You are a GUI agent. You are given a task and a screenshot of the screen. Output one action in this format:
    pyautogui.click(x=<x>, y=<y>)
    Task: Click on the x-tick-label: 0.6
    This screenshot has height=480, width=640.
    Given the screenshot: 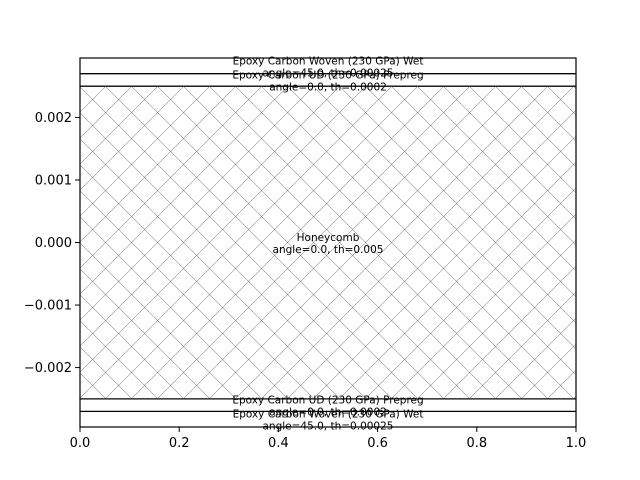 What is the action you would take?
    pyautogui.click(x=377, y=443)
    